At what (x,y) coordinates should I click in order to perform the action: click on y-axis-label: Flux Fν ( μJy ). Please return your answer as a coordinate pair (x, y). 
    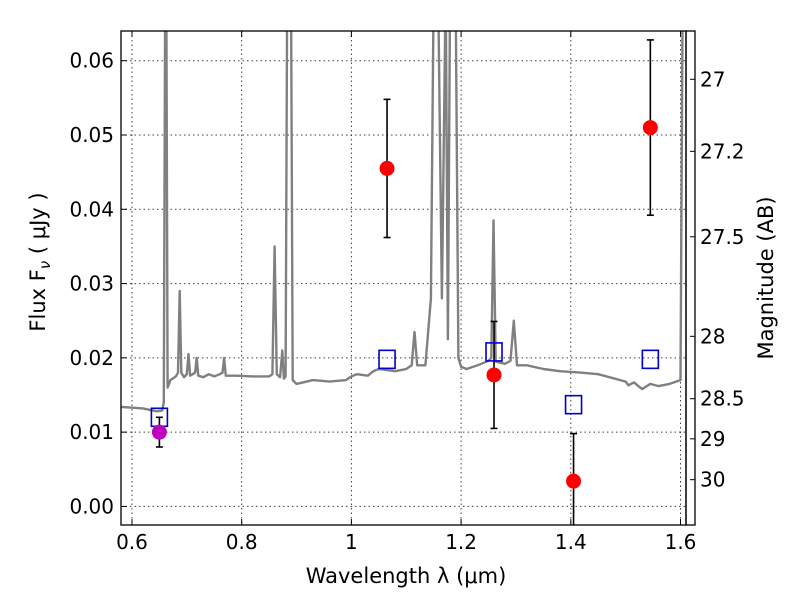
    Looking at the image, I should click on (40, 261).